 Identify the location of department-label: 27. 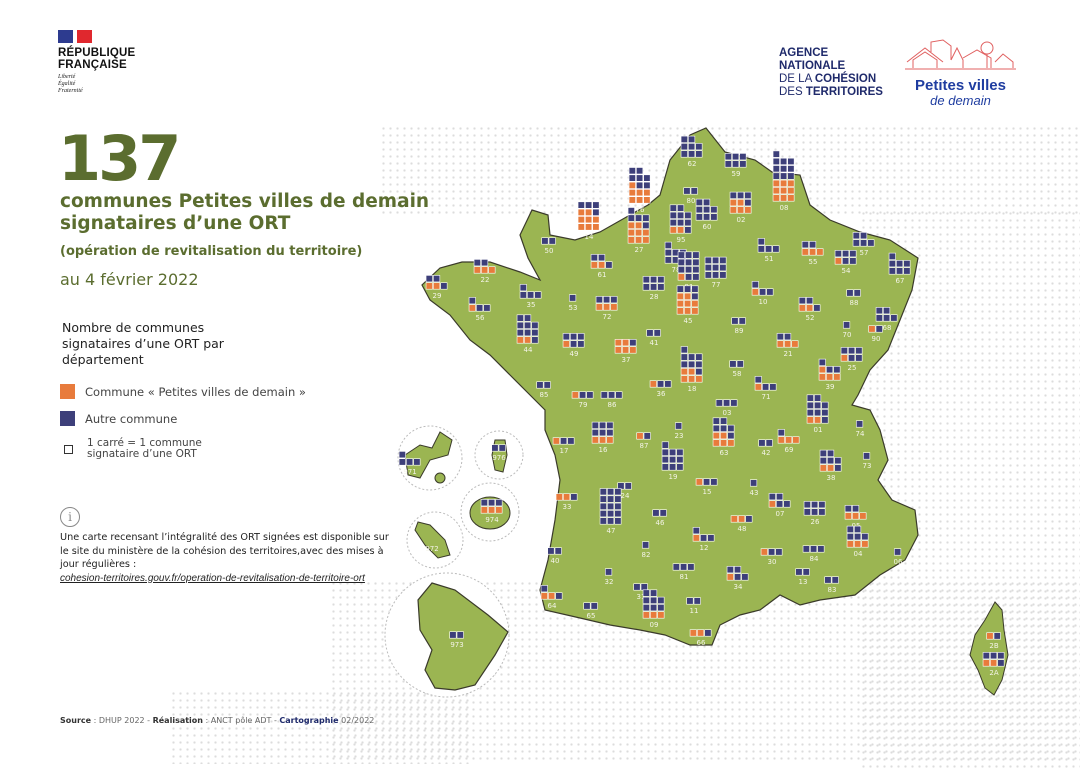
(639, 250).